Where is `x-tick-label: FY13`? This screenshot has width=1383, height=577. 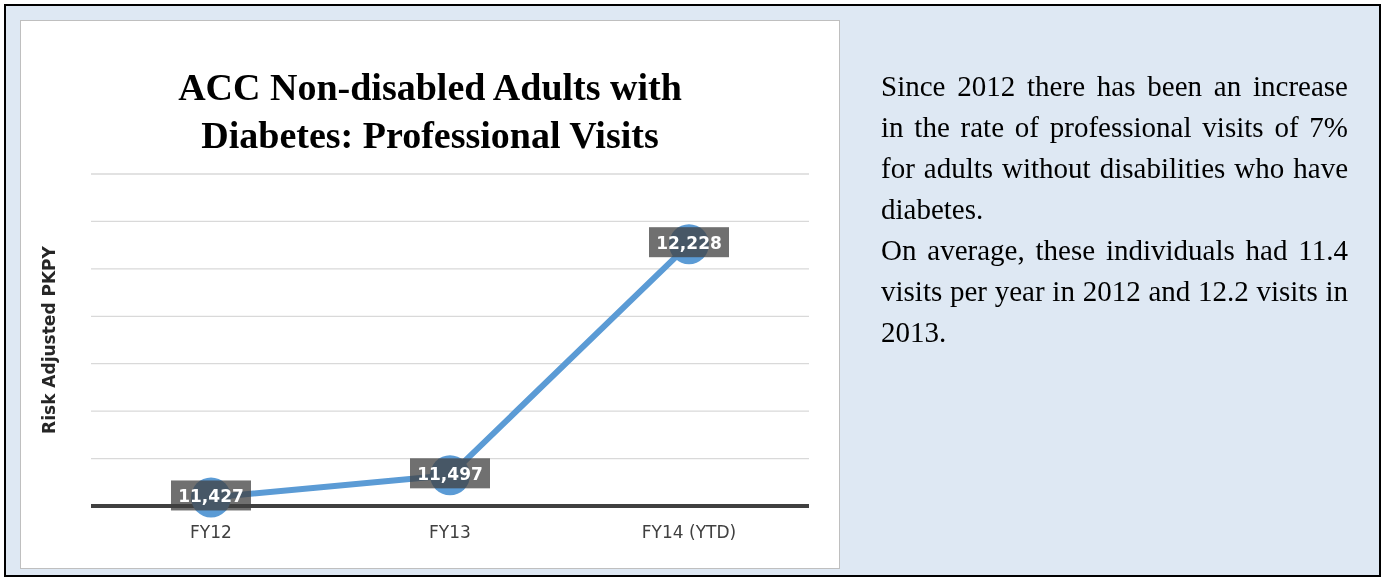 x-tick-label: FY13 is located at coordinates (450, 532).